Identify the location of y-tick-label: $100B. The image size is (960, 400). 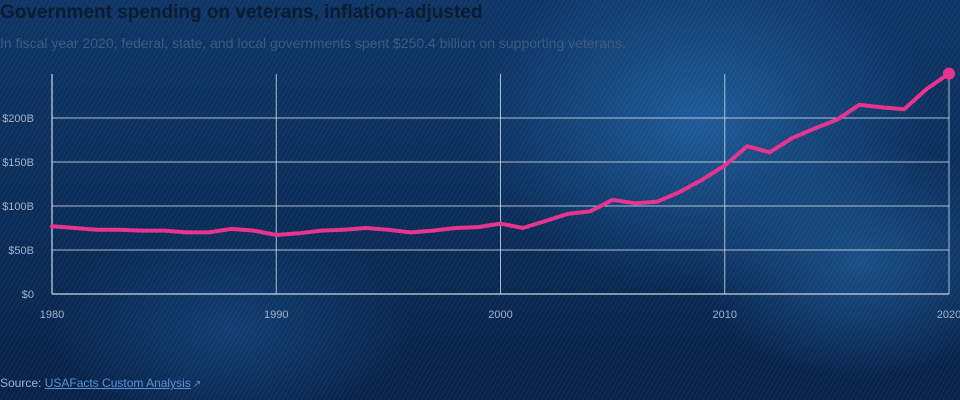
(18, 207).